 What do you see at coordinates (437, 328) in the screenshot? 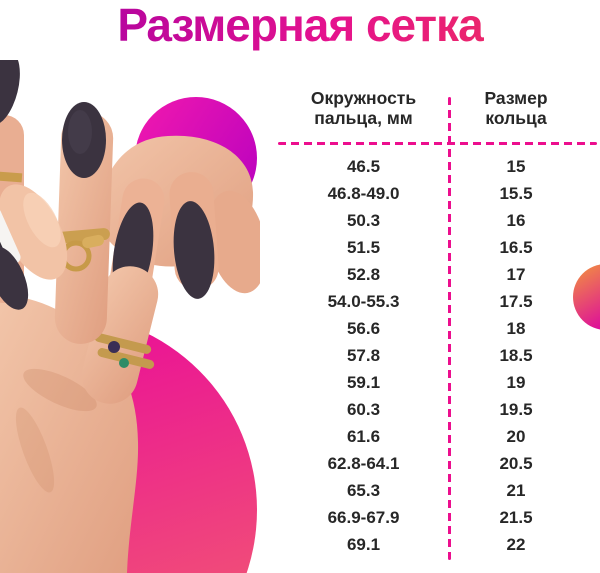
I see `table-row: 56.6 18` at bounding box center [437, 328].